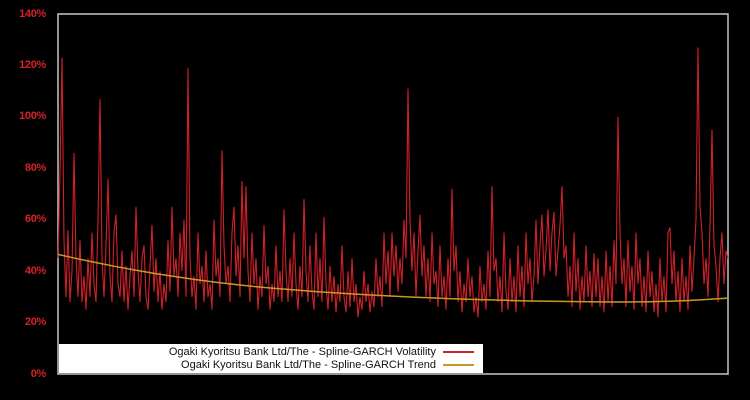 The height and width of the screenshot is (400, 750). Describe the element at coordinates (35, 270) in the screenshot. I see `y-tick-label: 40%` at that location.